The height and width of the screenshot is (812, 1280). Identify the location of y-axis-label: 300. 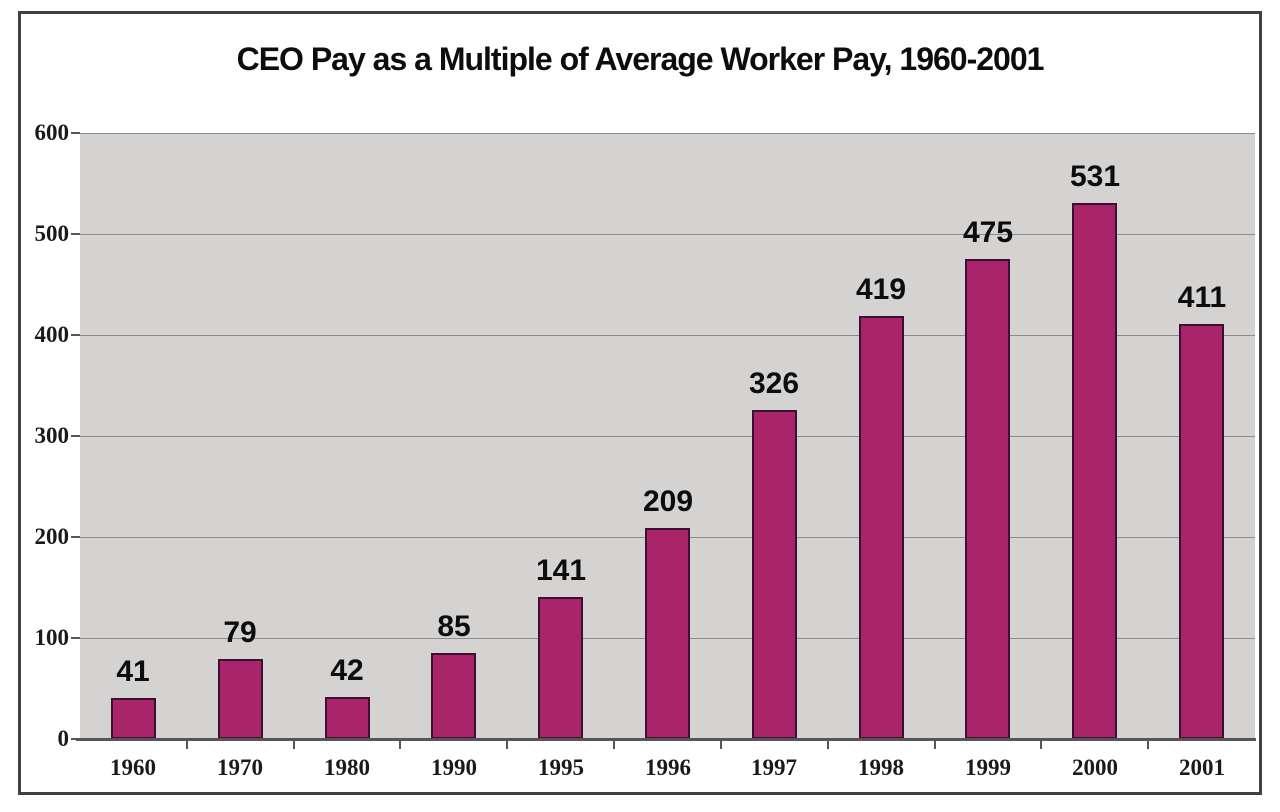
(52, 435).